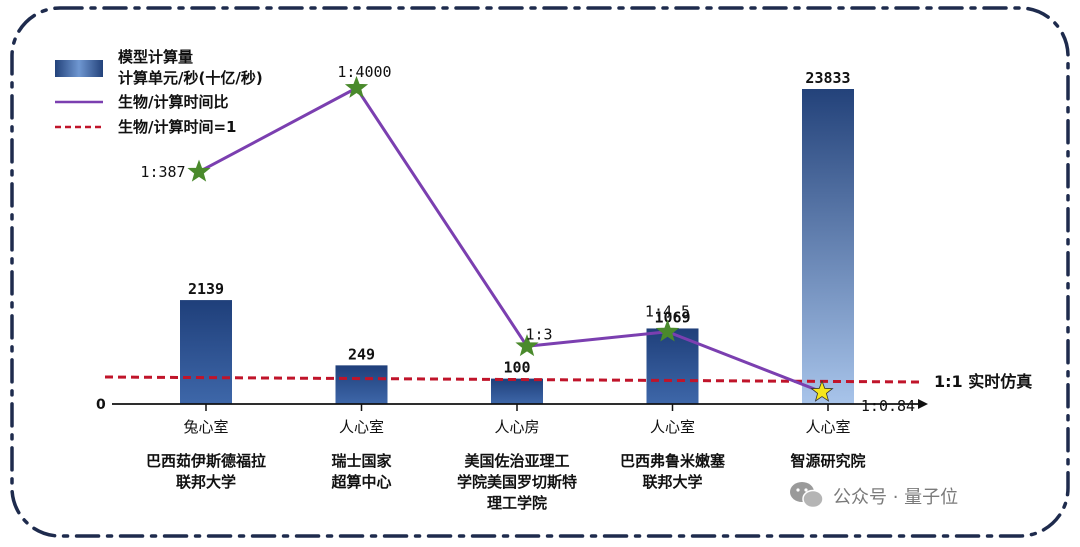 This screenshot has height=547, width=1080. I want to click on x-axis-ticks, so click(517, 407).